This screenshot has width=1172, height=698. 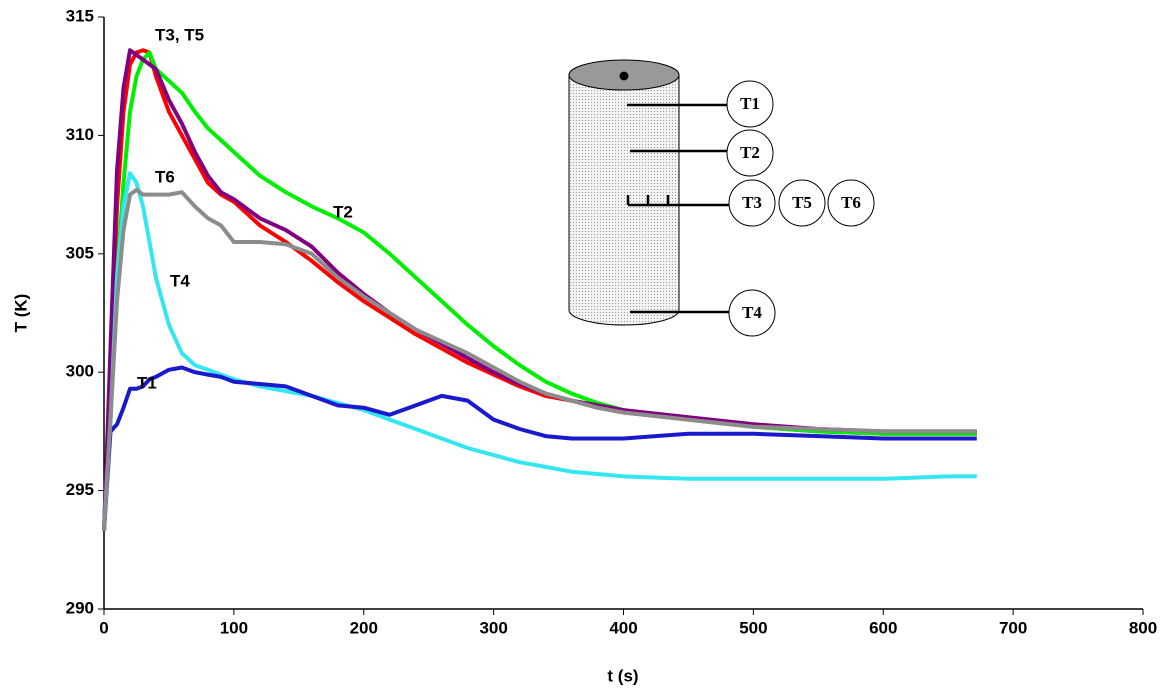 What do you see at coordinates (80, 371) in the screenshot?
I see `y-tick-label: 300` at bounding box center [80, 371].